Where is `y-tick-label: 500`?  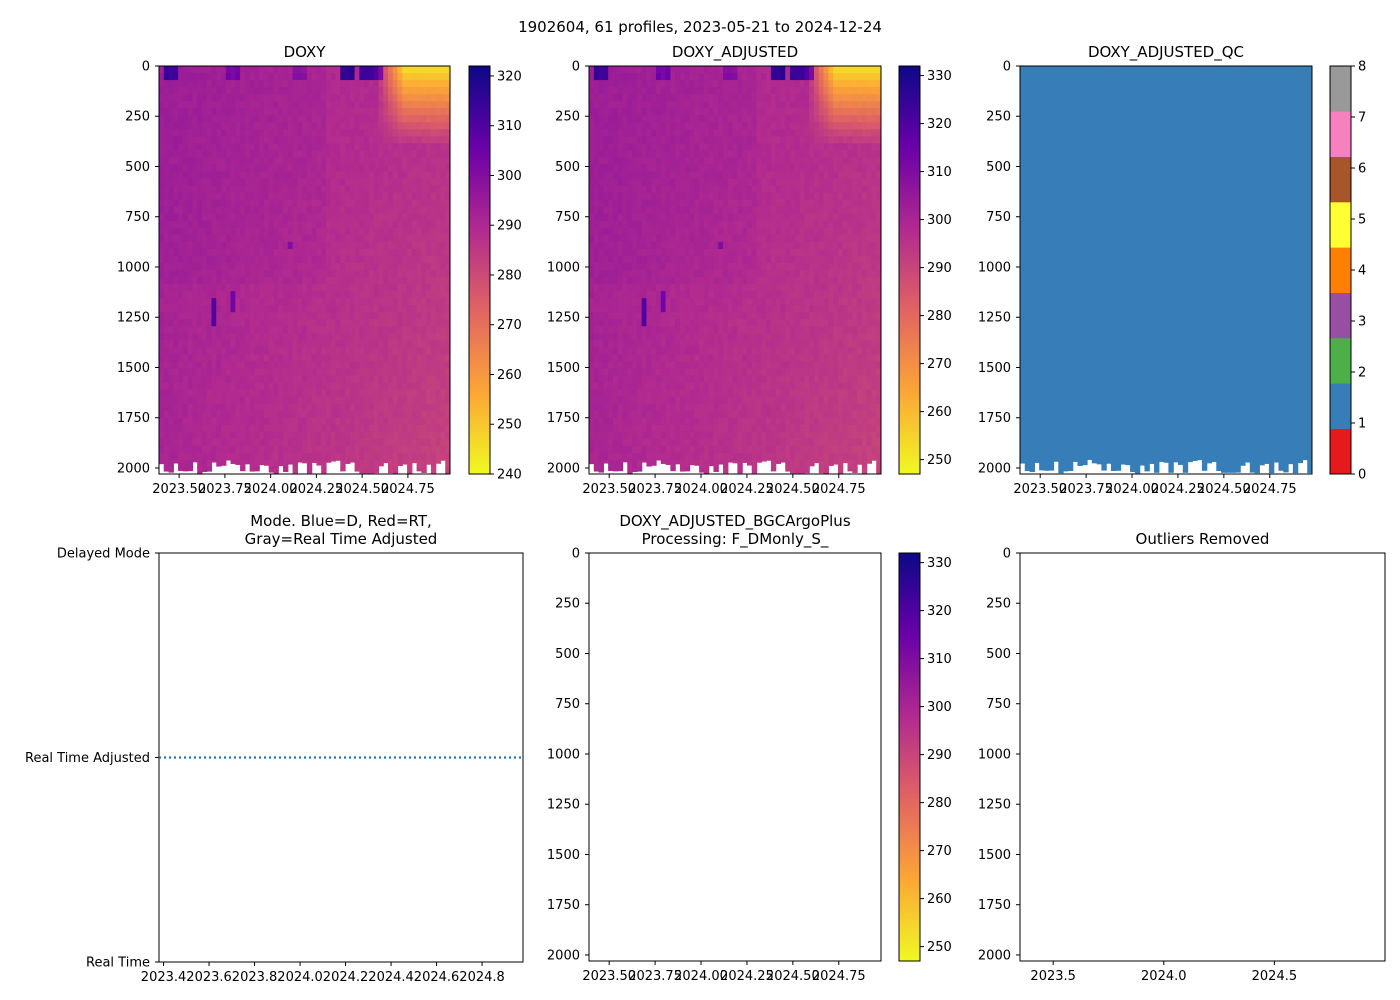
y-tick-label: 500 is located at coordinates (137, 167).